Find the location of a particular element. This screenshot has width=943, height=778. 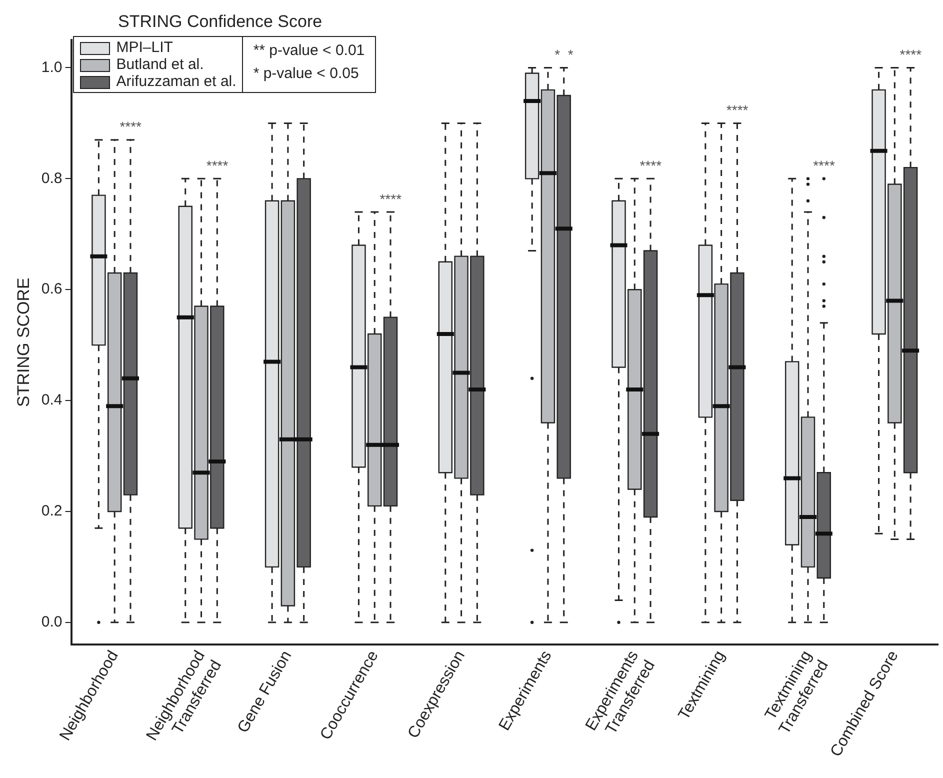

annotation: ** p-value < 0.01 is located at coordinates (309, 51).